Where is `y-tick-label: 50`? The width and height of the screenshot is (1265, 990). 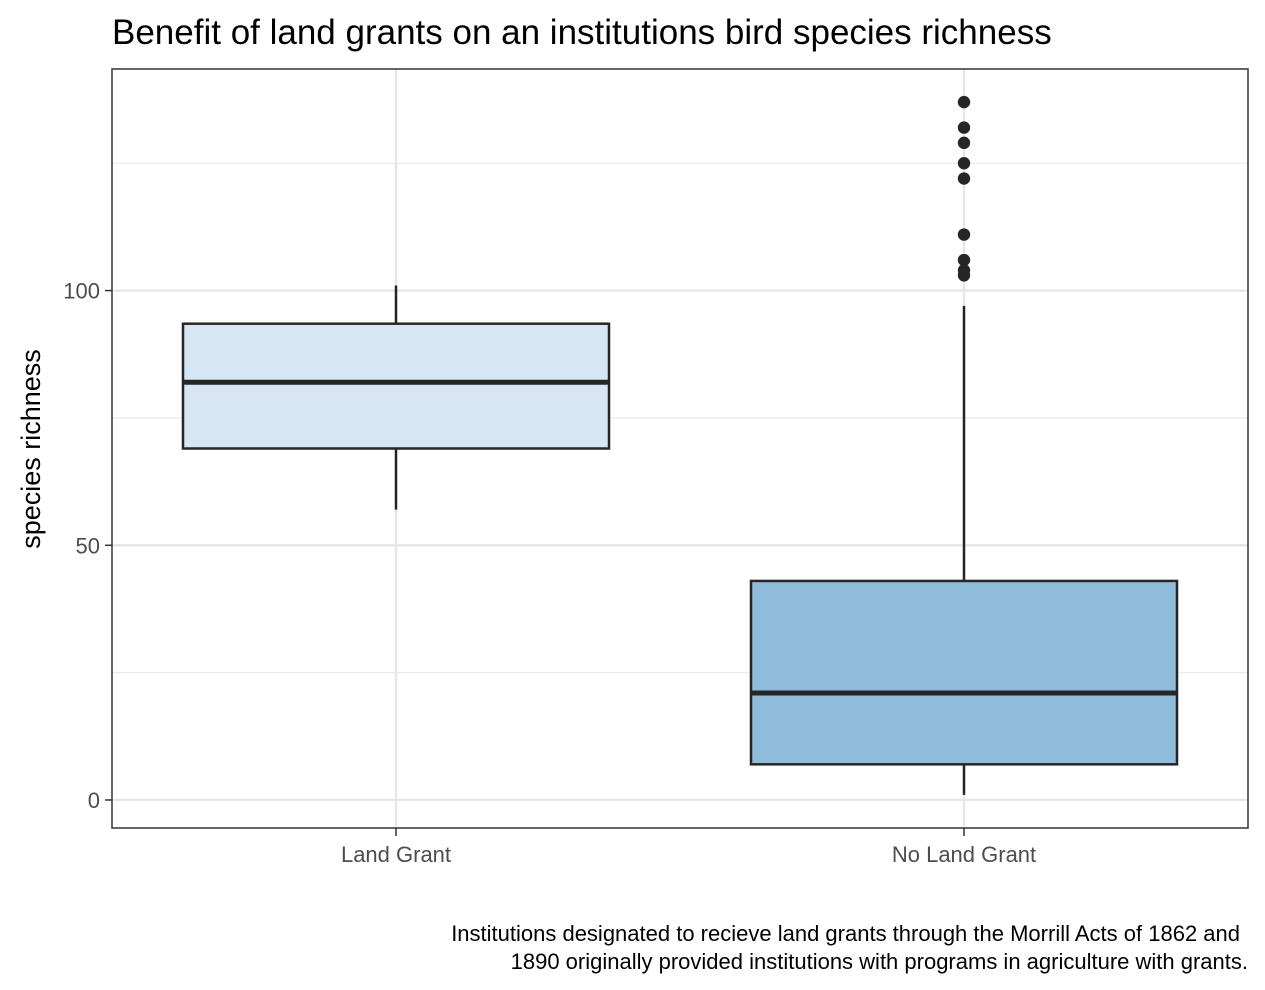 y-tick-label: 50 is located at coordinates (88, 545).